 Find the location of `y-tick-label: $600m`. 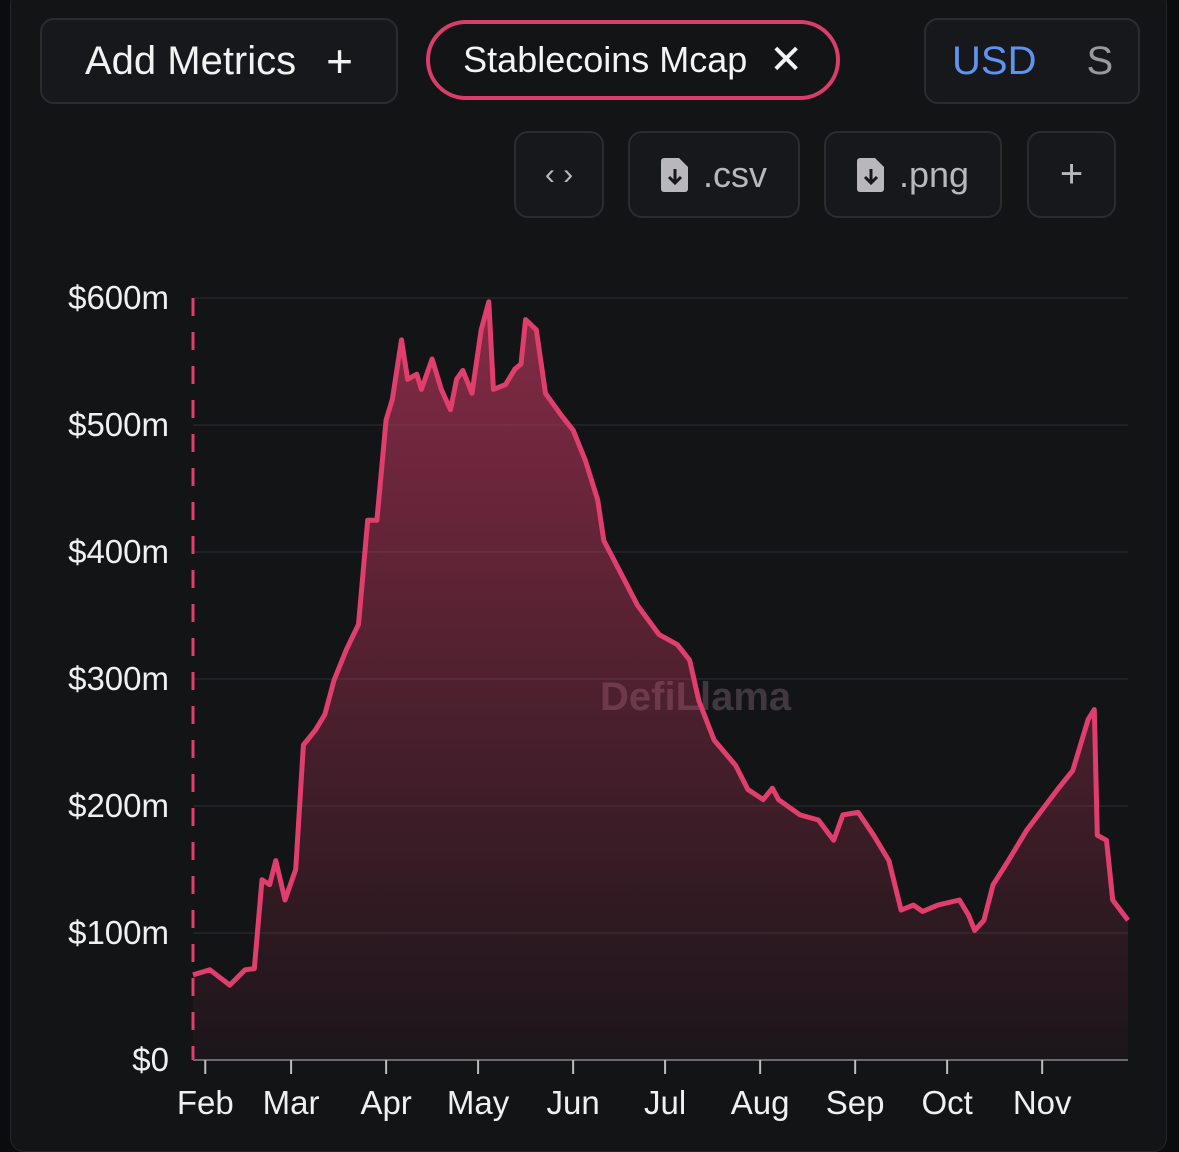

y-tick-label: $600m is located at coordinates (118, 297).